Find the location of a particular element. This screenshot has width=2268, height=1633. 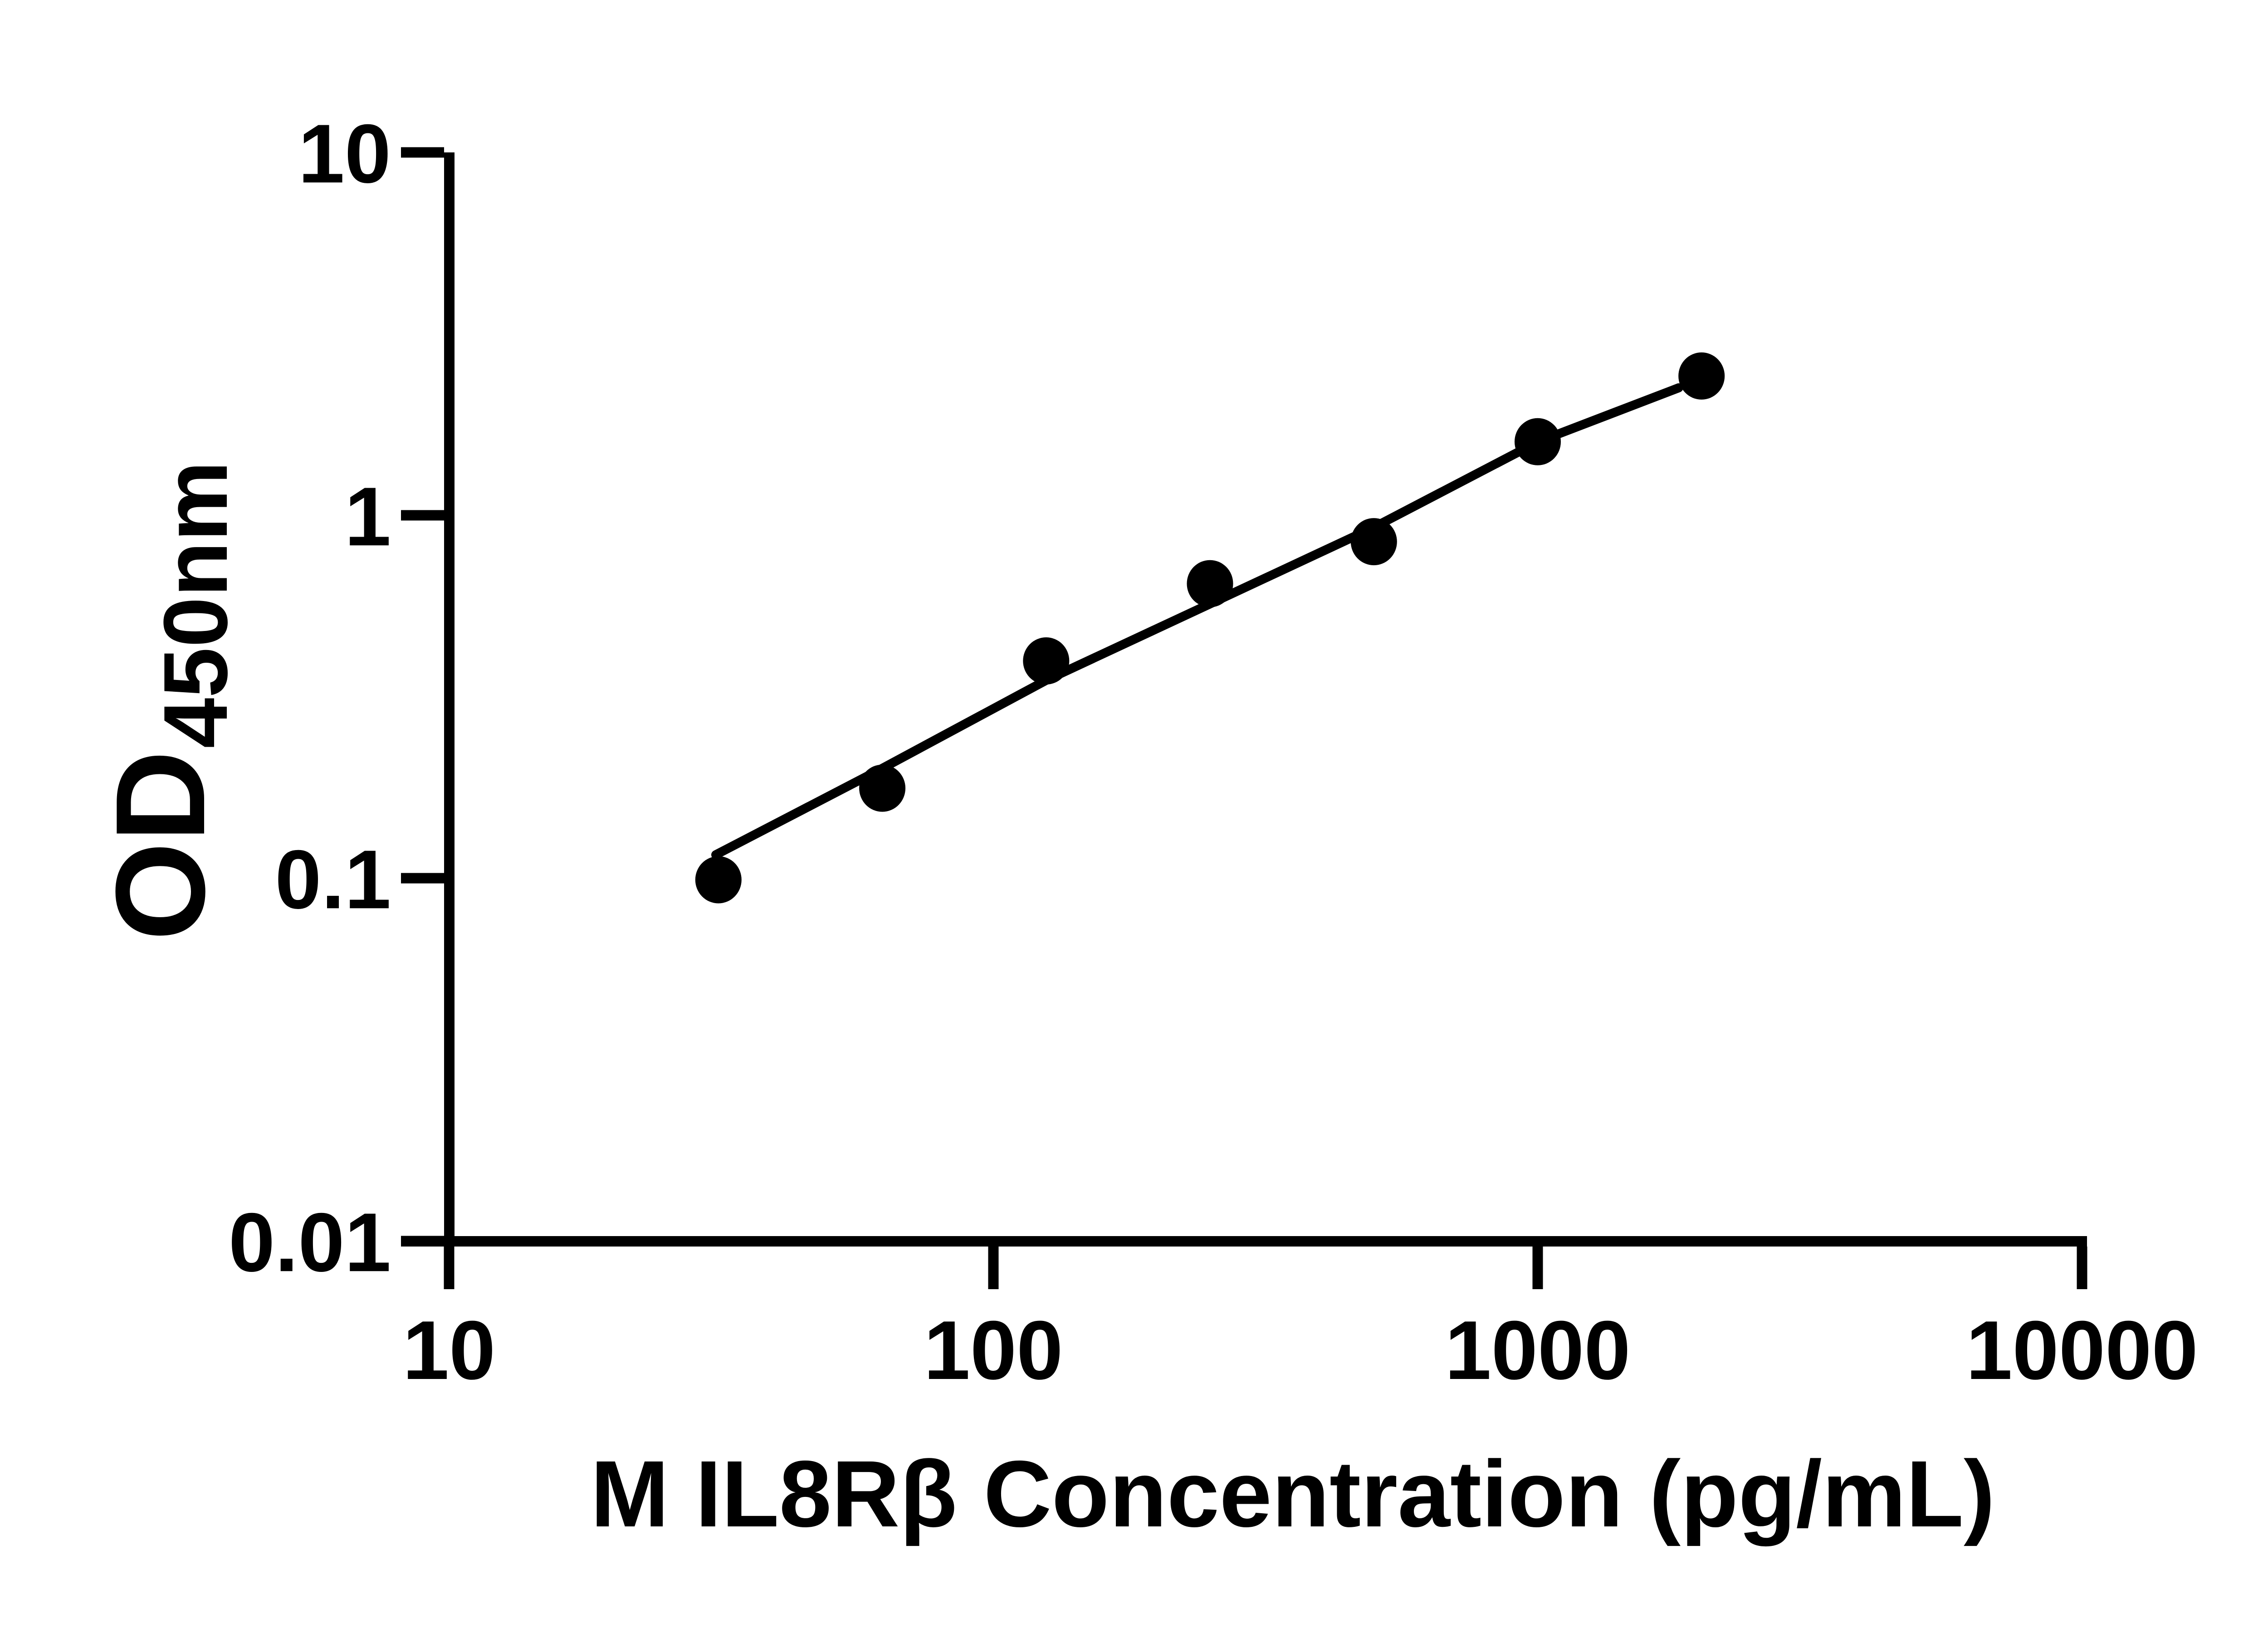

y-axis-title-subscript: 450nm is located at coordinates (195, 604).